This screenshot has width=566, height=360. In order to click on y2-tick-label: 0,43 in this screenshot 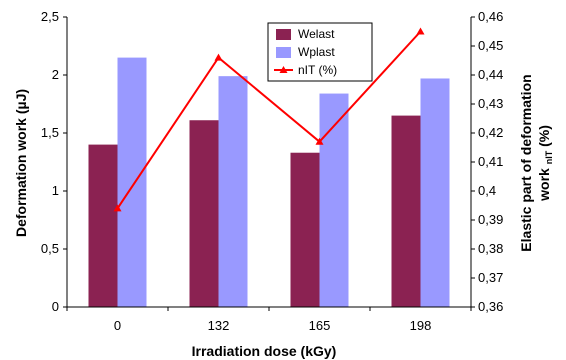, I will do `click(490, 103)`.